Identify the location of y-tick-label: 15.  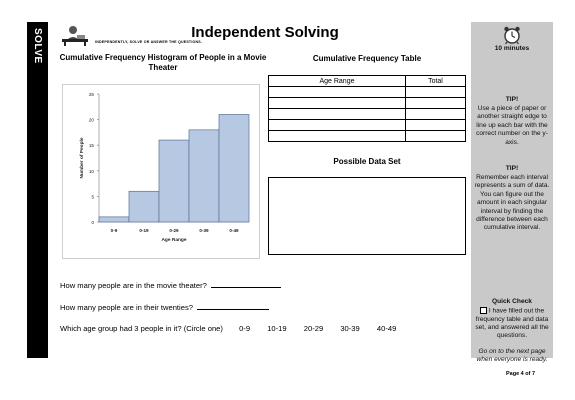
(92, 145).